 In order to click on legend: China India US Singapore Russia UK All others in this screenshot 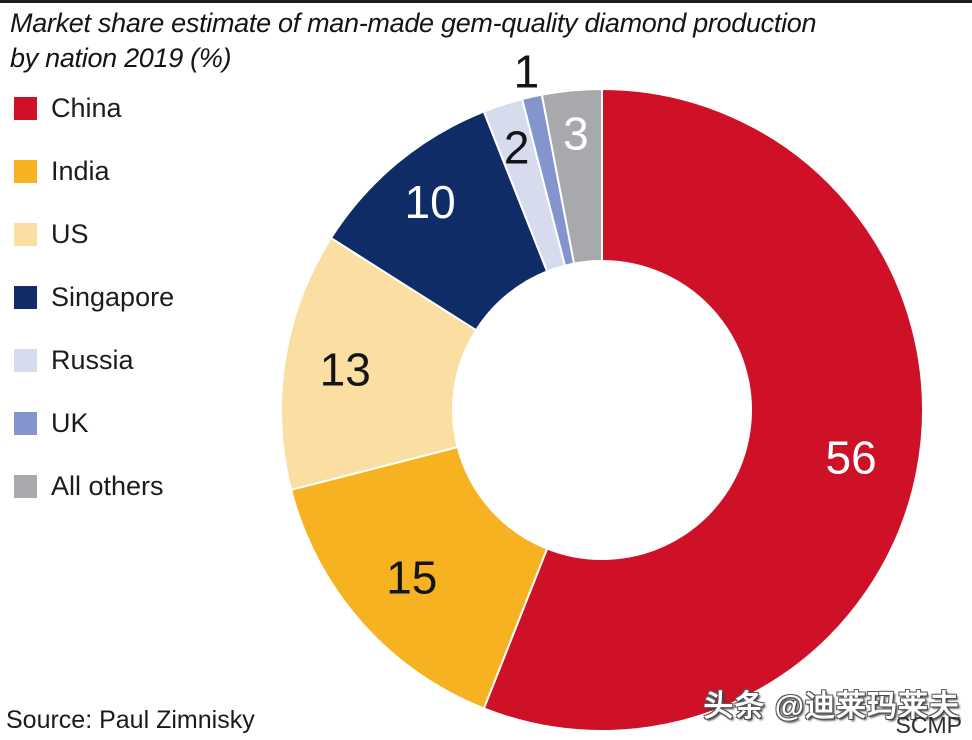, I will do `click(94, 296)`.